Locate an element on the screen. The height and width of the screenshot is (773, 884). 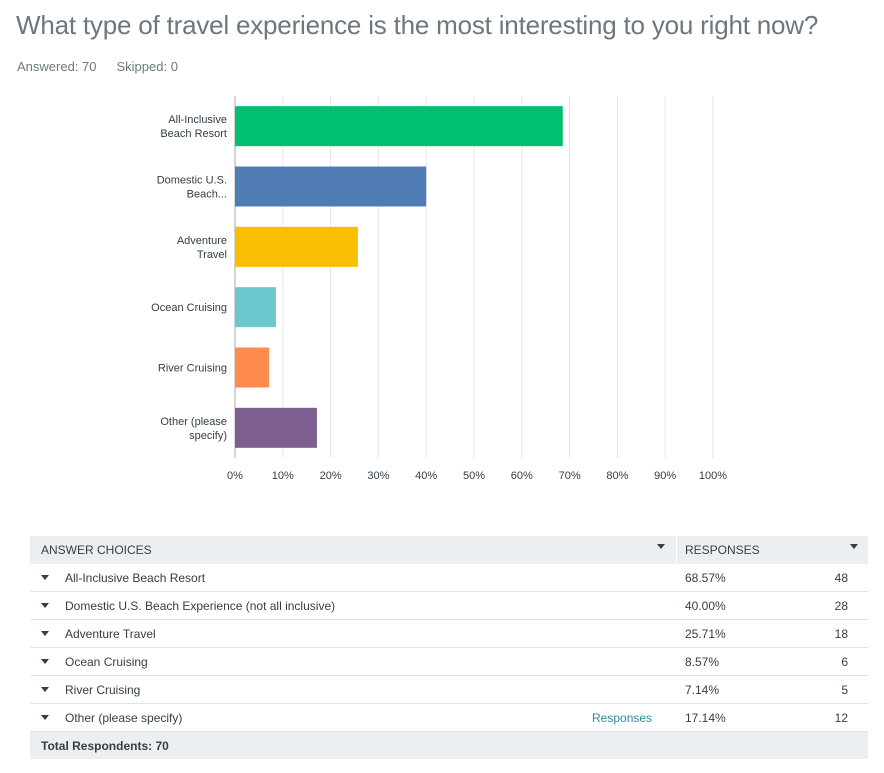
response-percent: 17.14% is located at coordinates (705, 718).